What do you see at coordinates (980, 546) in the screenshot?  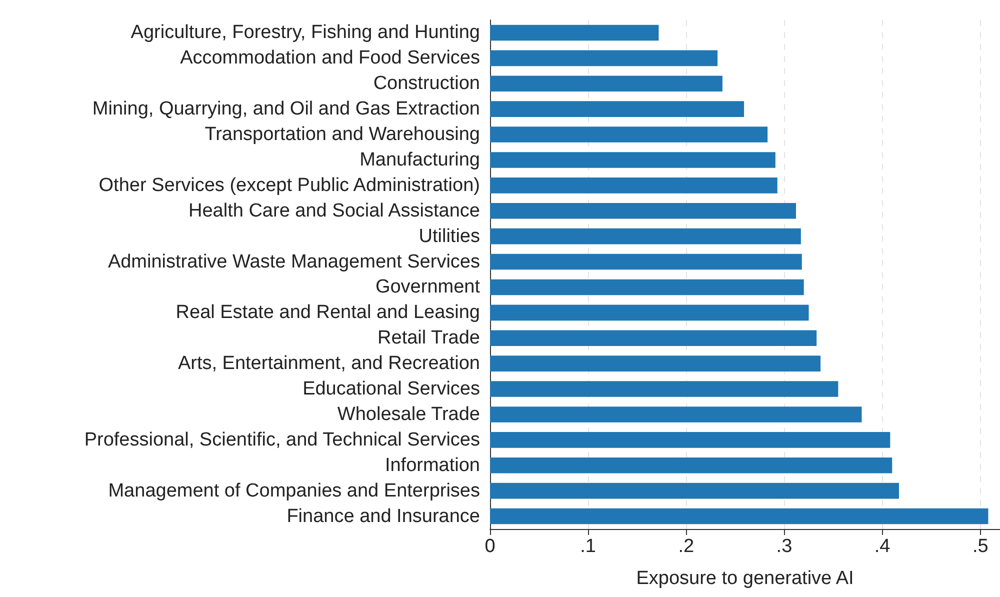 I see `x-tick-label: .5` at bounding box center [980, 546].